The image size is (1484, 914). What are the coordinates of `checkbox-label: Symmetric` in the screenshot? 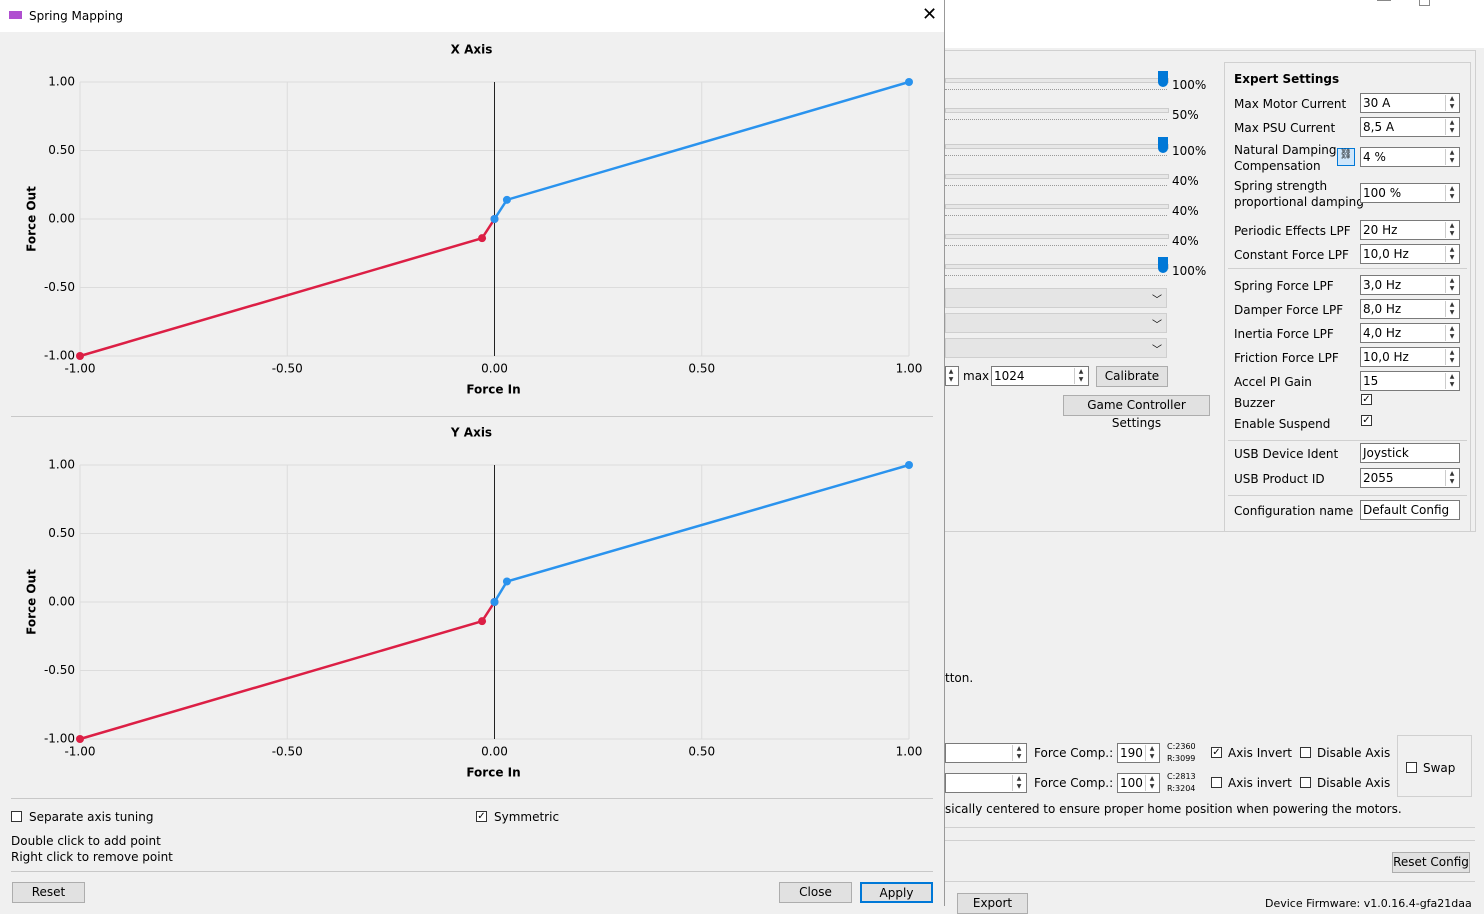 It's located at (527, 817).